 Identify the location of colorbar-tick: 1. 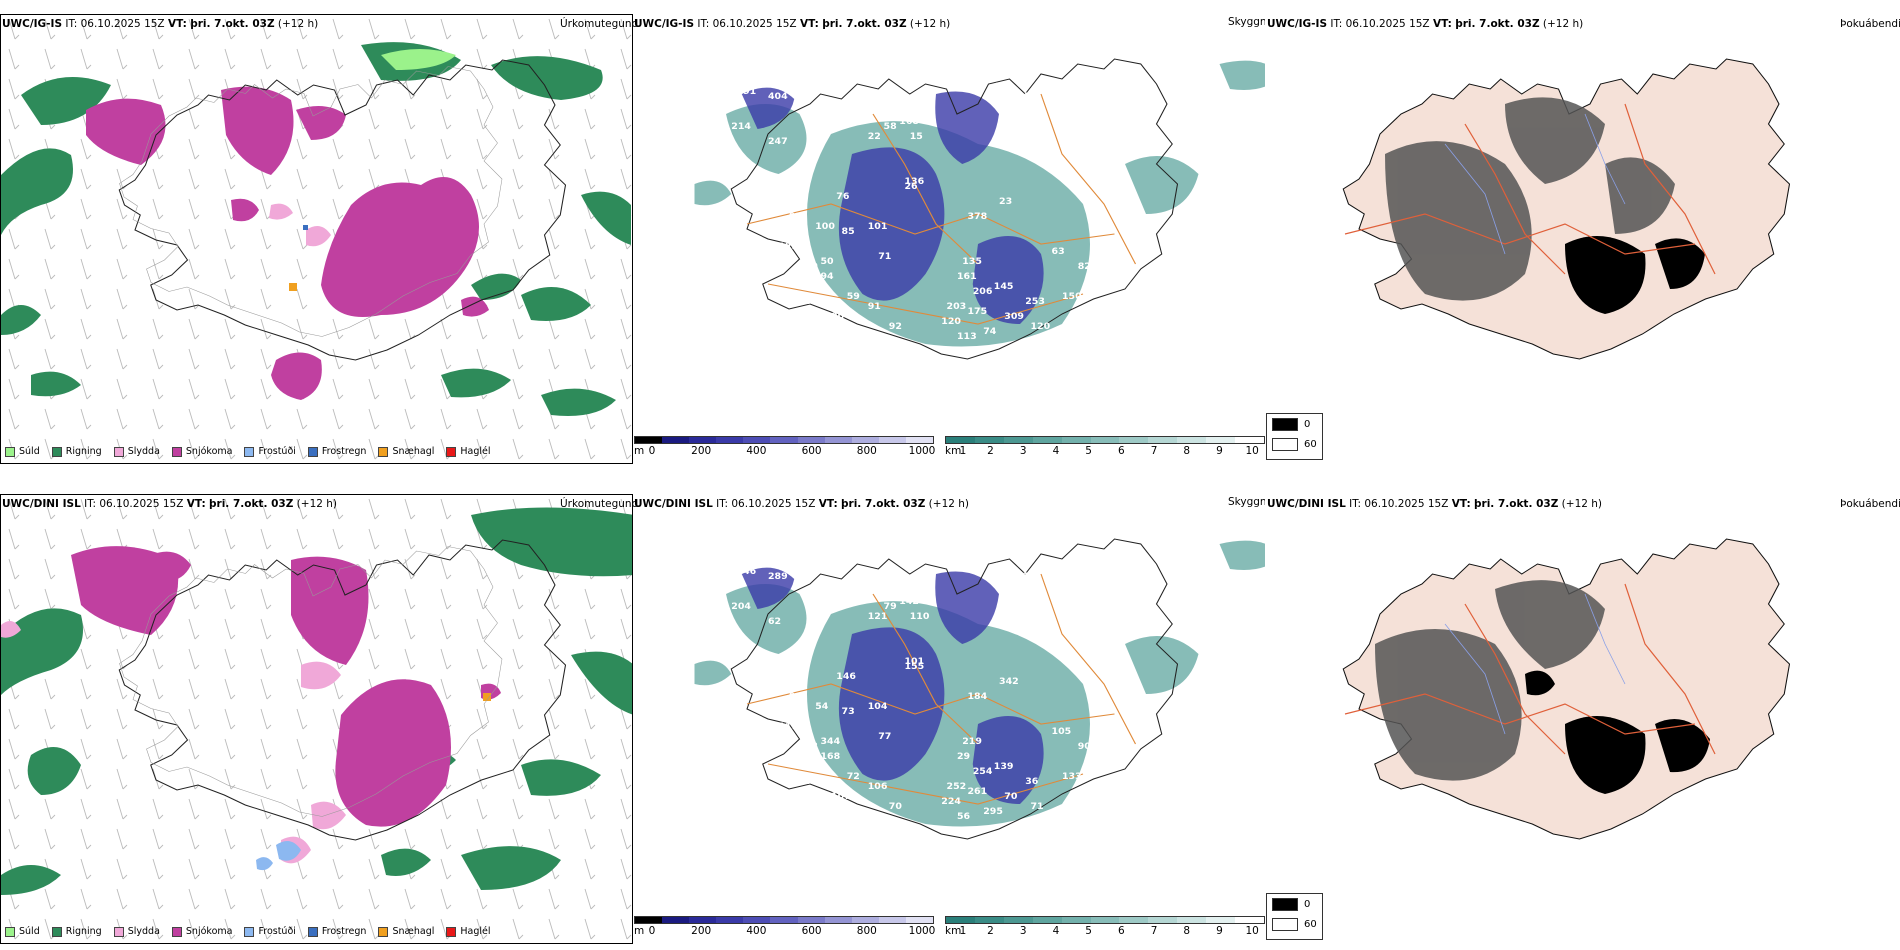
(963, 931).